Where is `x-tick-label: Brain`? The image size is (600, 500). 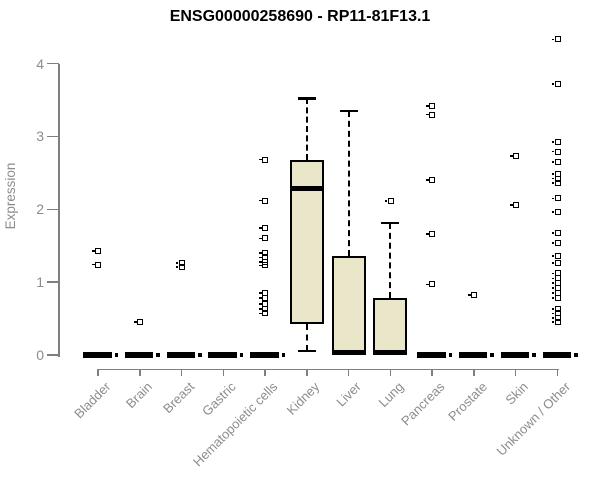 x-tick-label: Brain is located at coordinates (139, 395).